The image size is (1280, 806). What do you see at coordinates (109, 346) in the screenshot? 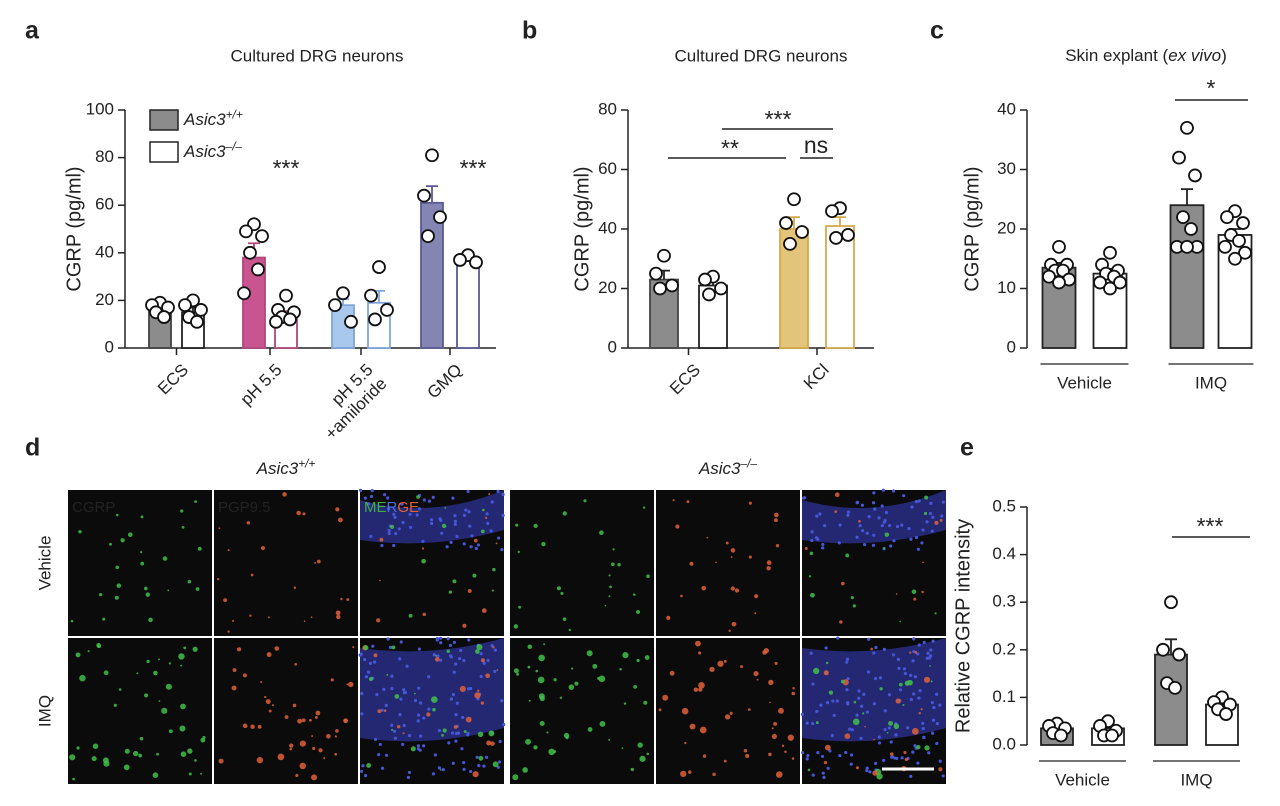
I see `y-tick-label: 0` at bounding box center [109, 346].